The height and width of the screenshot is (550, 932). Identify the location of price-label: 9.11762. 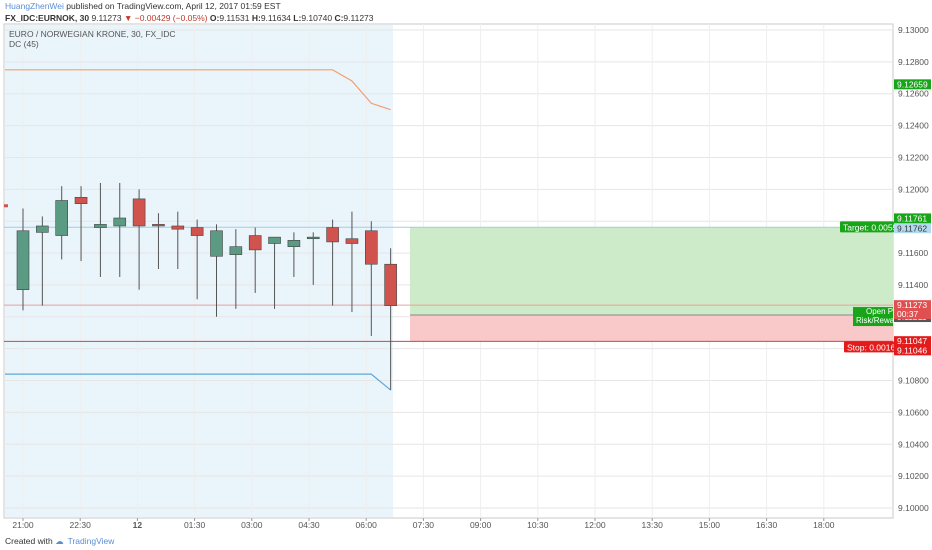
(912, 228).